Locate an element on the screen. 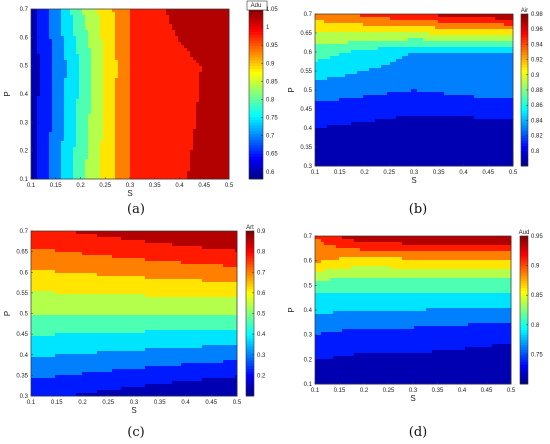 The width and height of the screenshot is (550, 444). y-tick-label: 0.2 is located at coordinates (24, 152).